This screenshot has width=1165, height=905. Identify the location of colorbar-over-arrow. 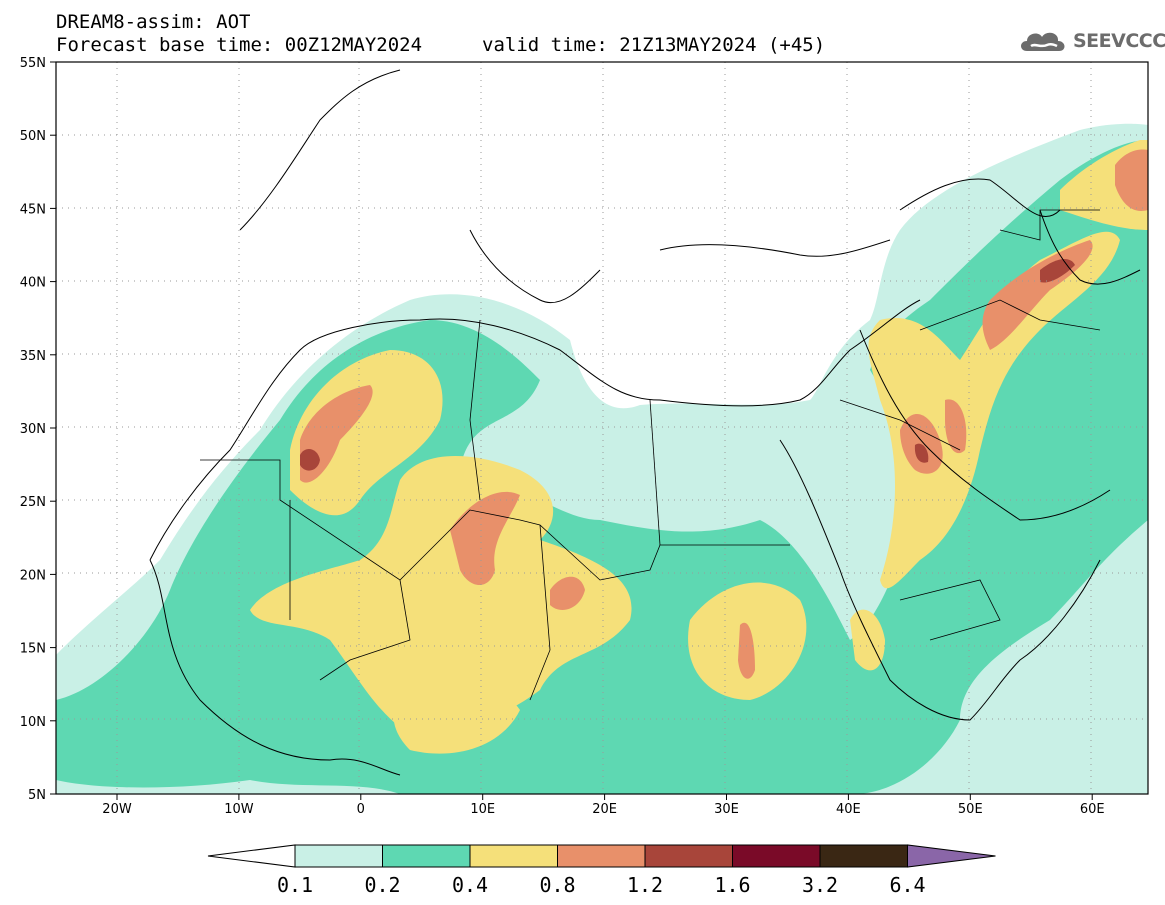
(951, 856).